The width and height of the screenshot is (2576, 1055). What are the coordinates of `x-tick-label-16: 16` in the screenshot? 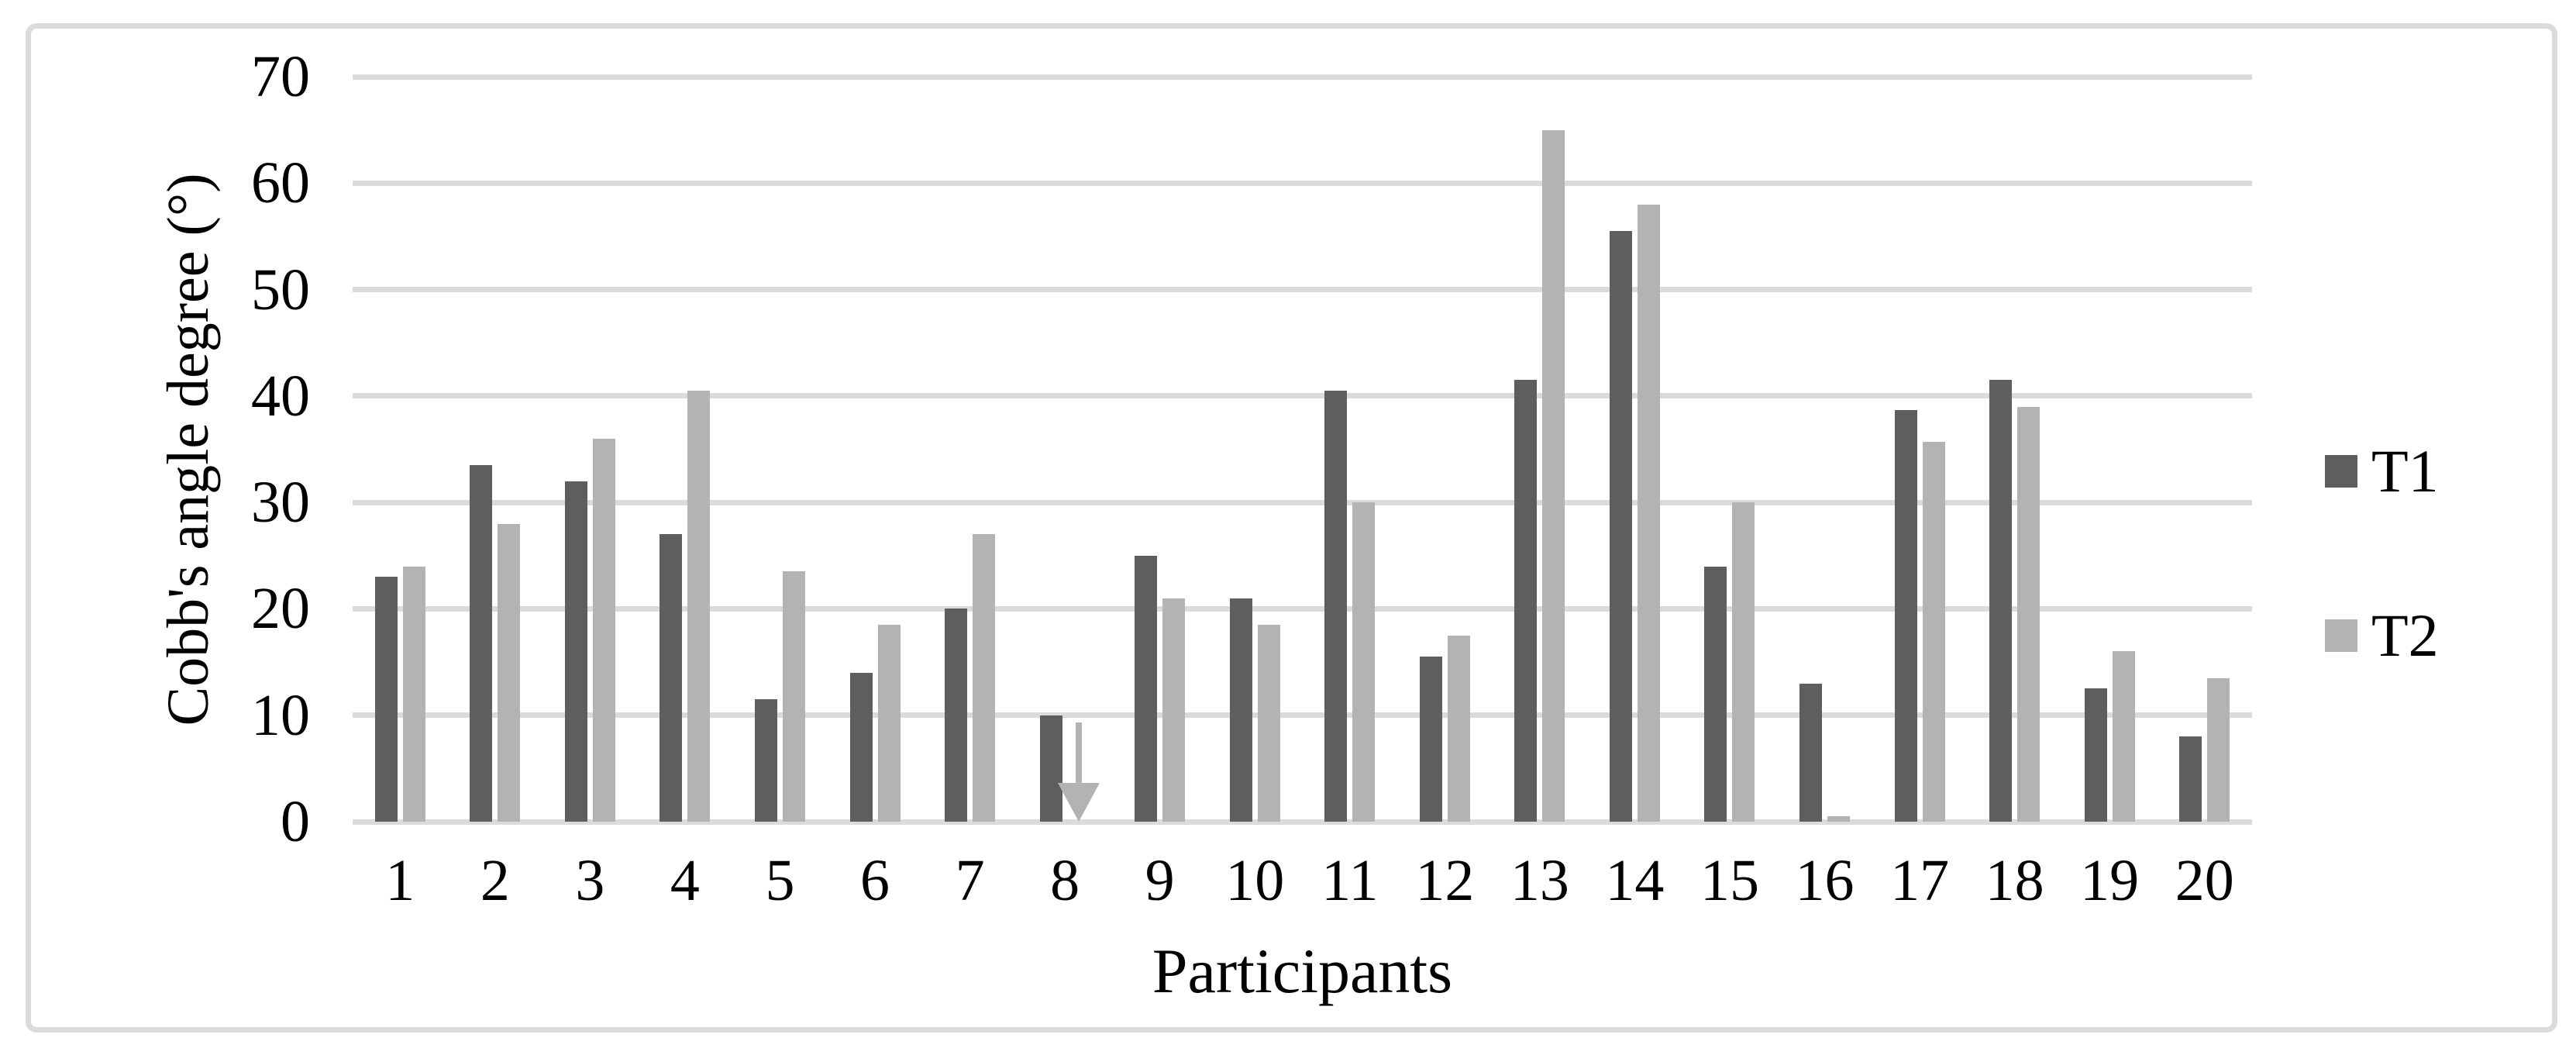 It's located at (1825, 881).